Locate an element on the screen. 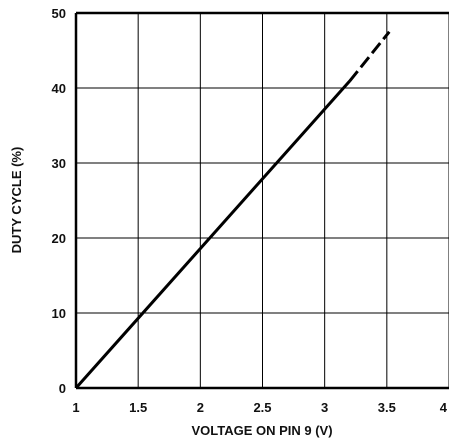  y-tick-label: 40 is located at coordinates (59, 88).